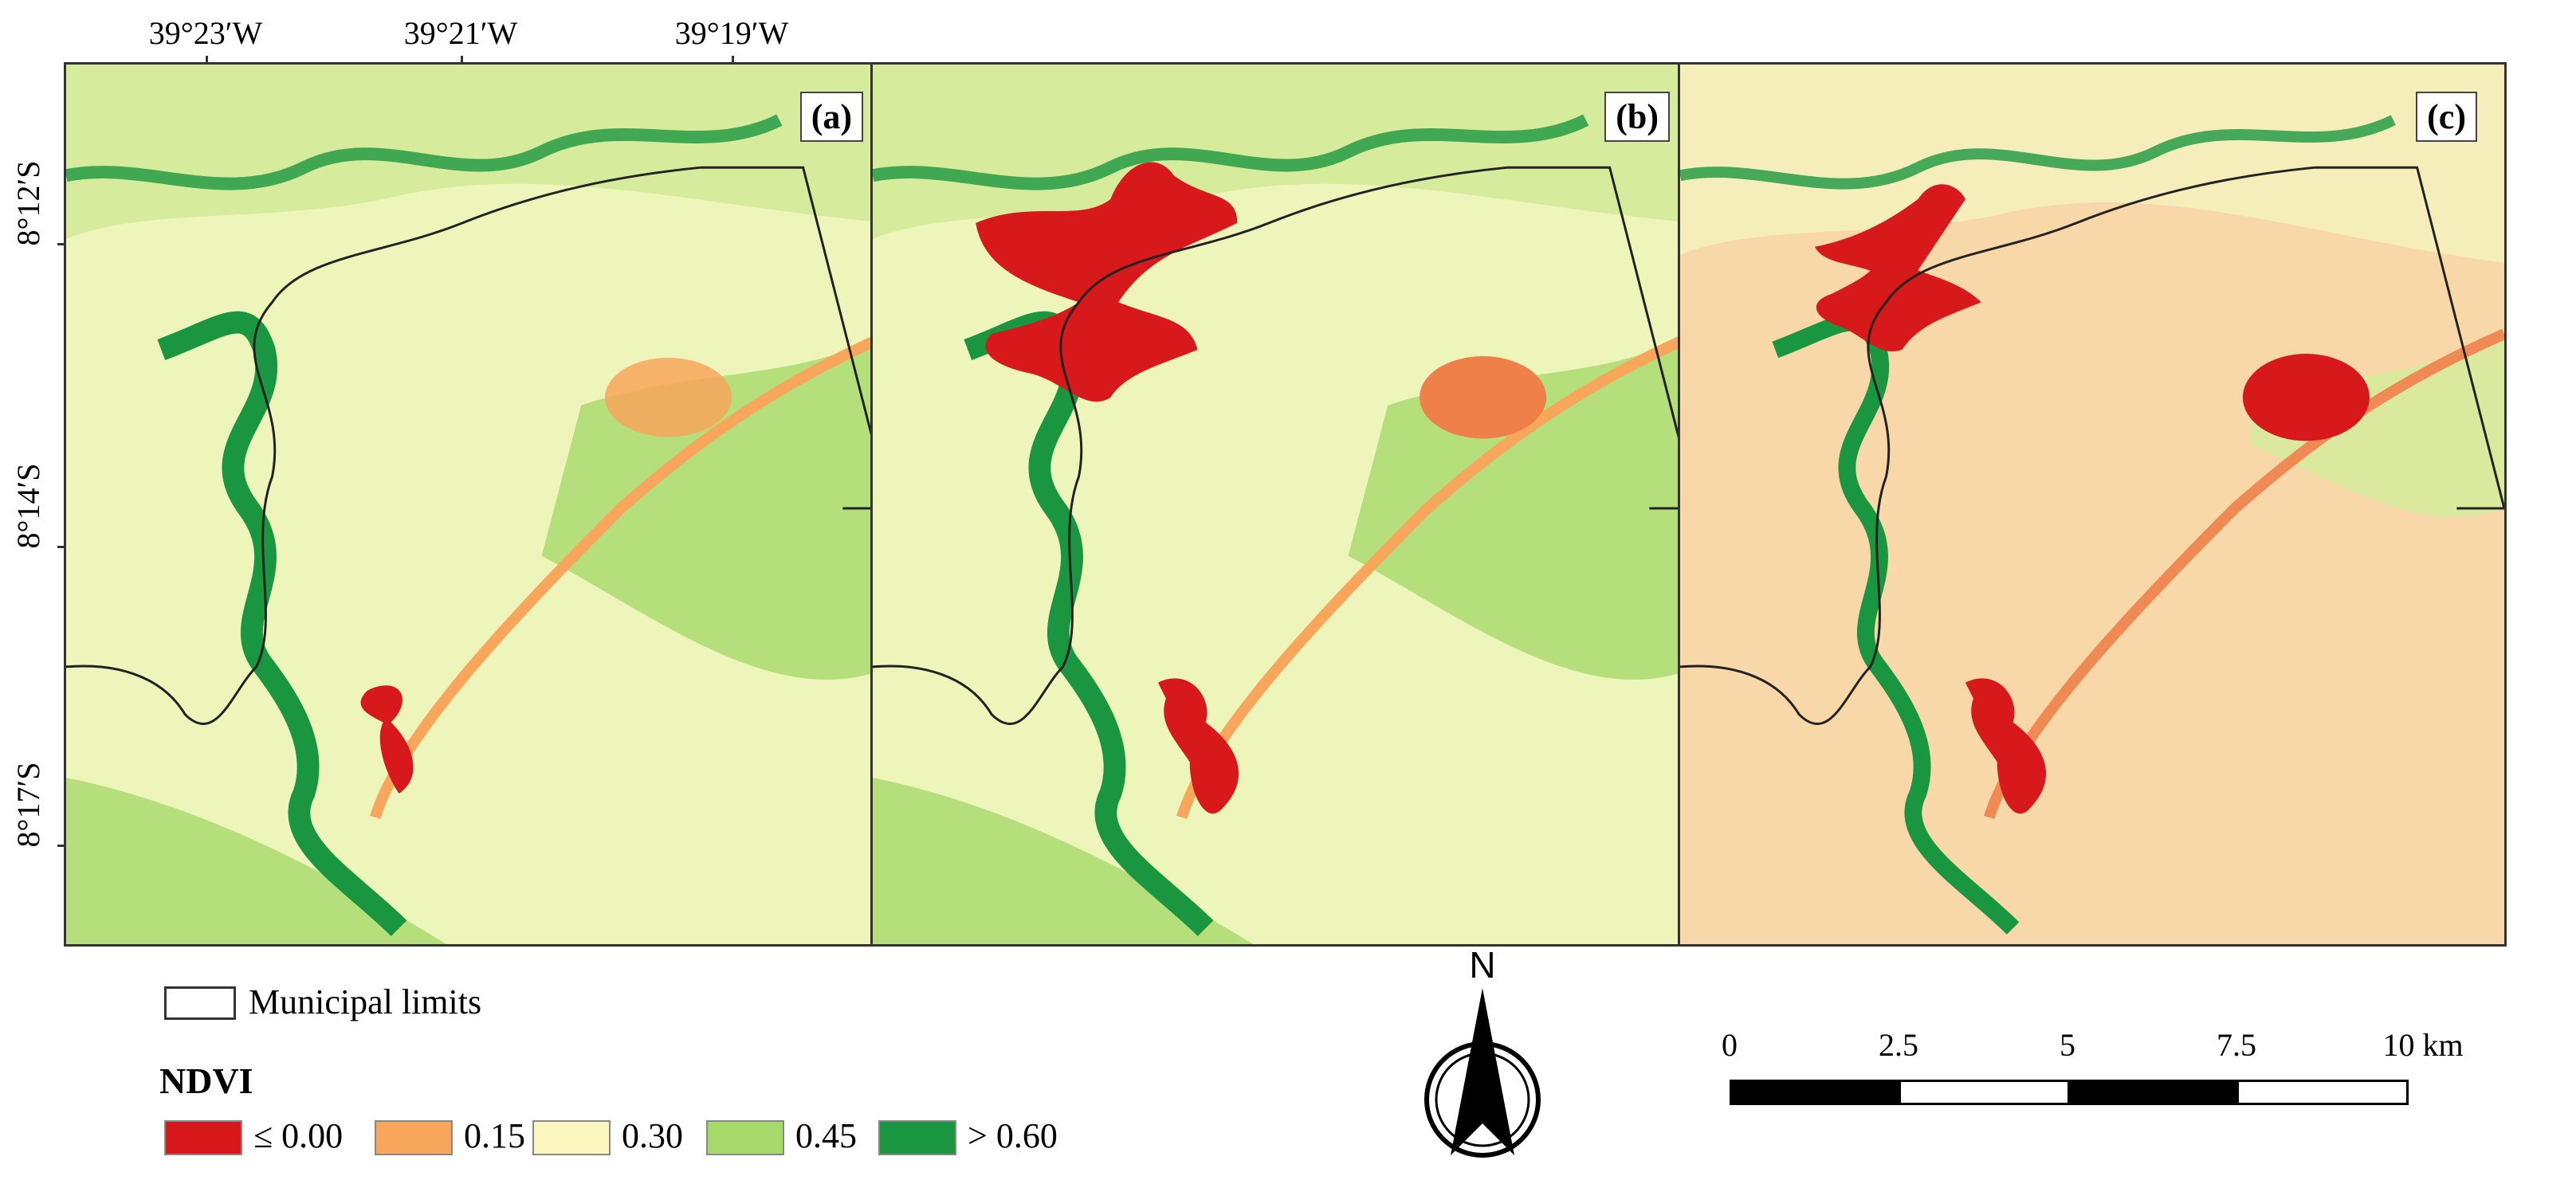 This screenshot has height=1180, width=2576. I want to click on ndvi-label-2: 0.15, so click(495, 1135).